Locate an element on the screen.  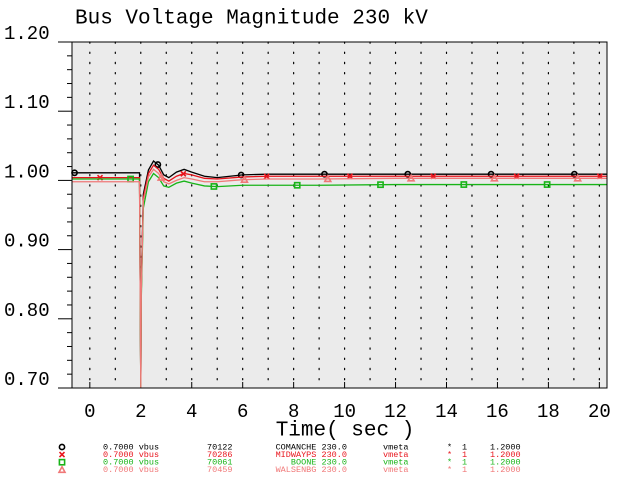
x-axis-label: Time( sec ) is located at coordinates (345, 431).